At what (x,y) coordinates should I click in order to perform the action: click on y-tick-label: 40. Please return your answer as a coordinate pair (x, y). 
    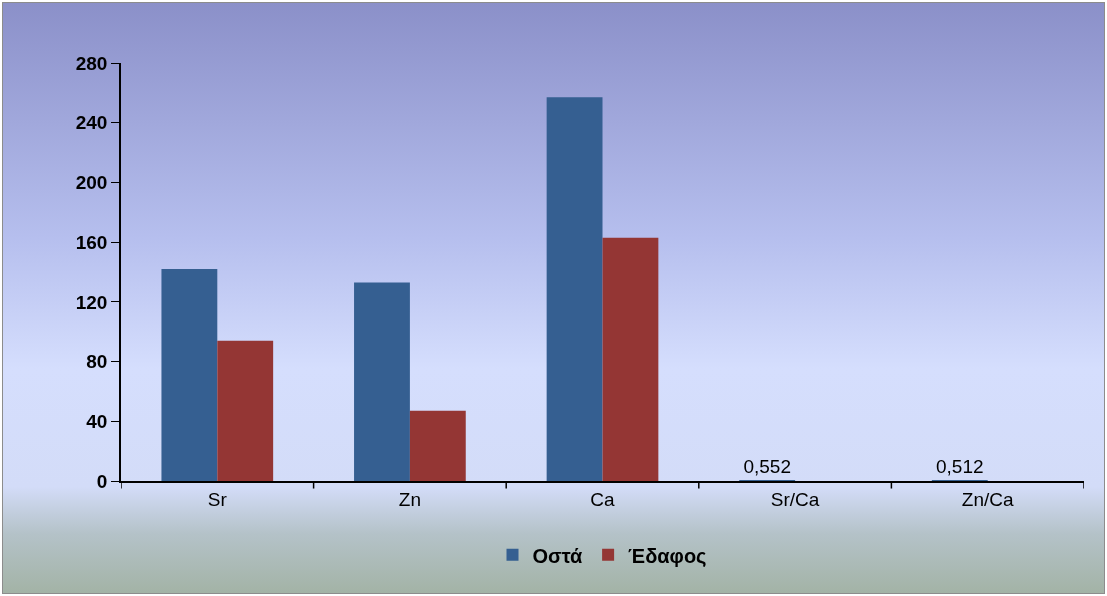
    Looking at the image, I should click on (97, 421).